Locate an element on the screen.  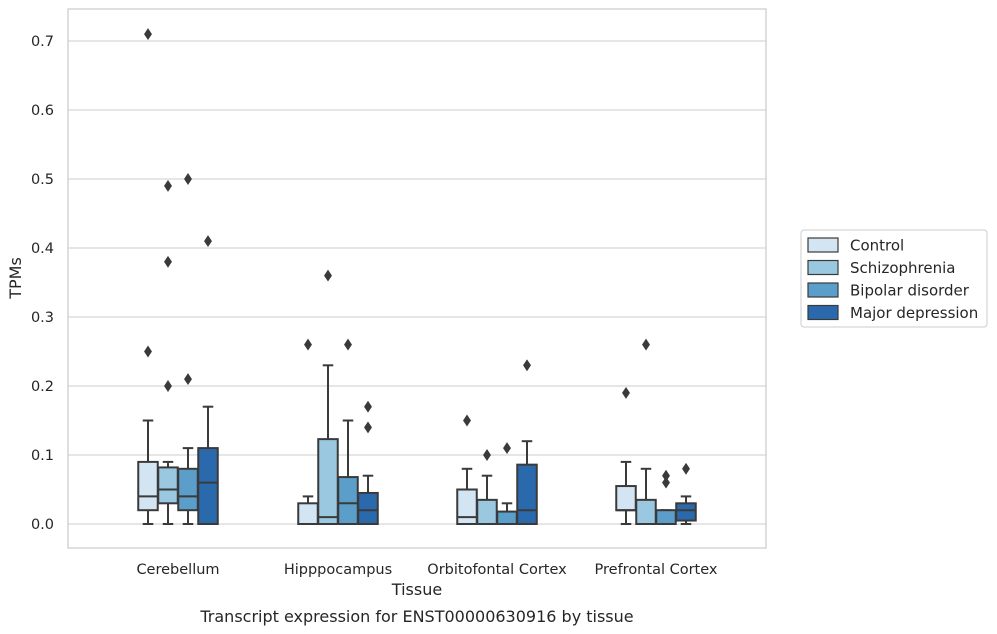
y-tick-label: 0.3 is located at coordinates (42, 318).